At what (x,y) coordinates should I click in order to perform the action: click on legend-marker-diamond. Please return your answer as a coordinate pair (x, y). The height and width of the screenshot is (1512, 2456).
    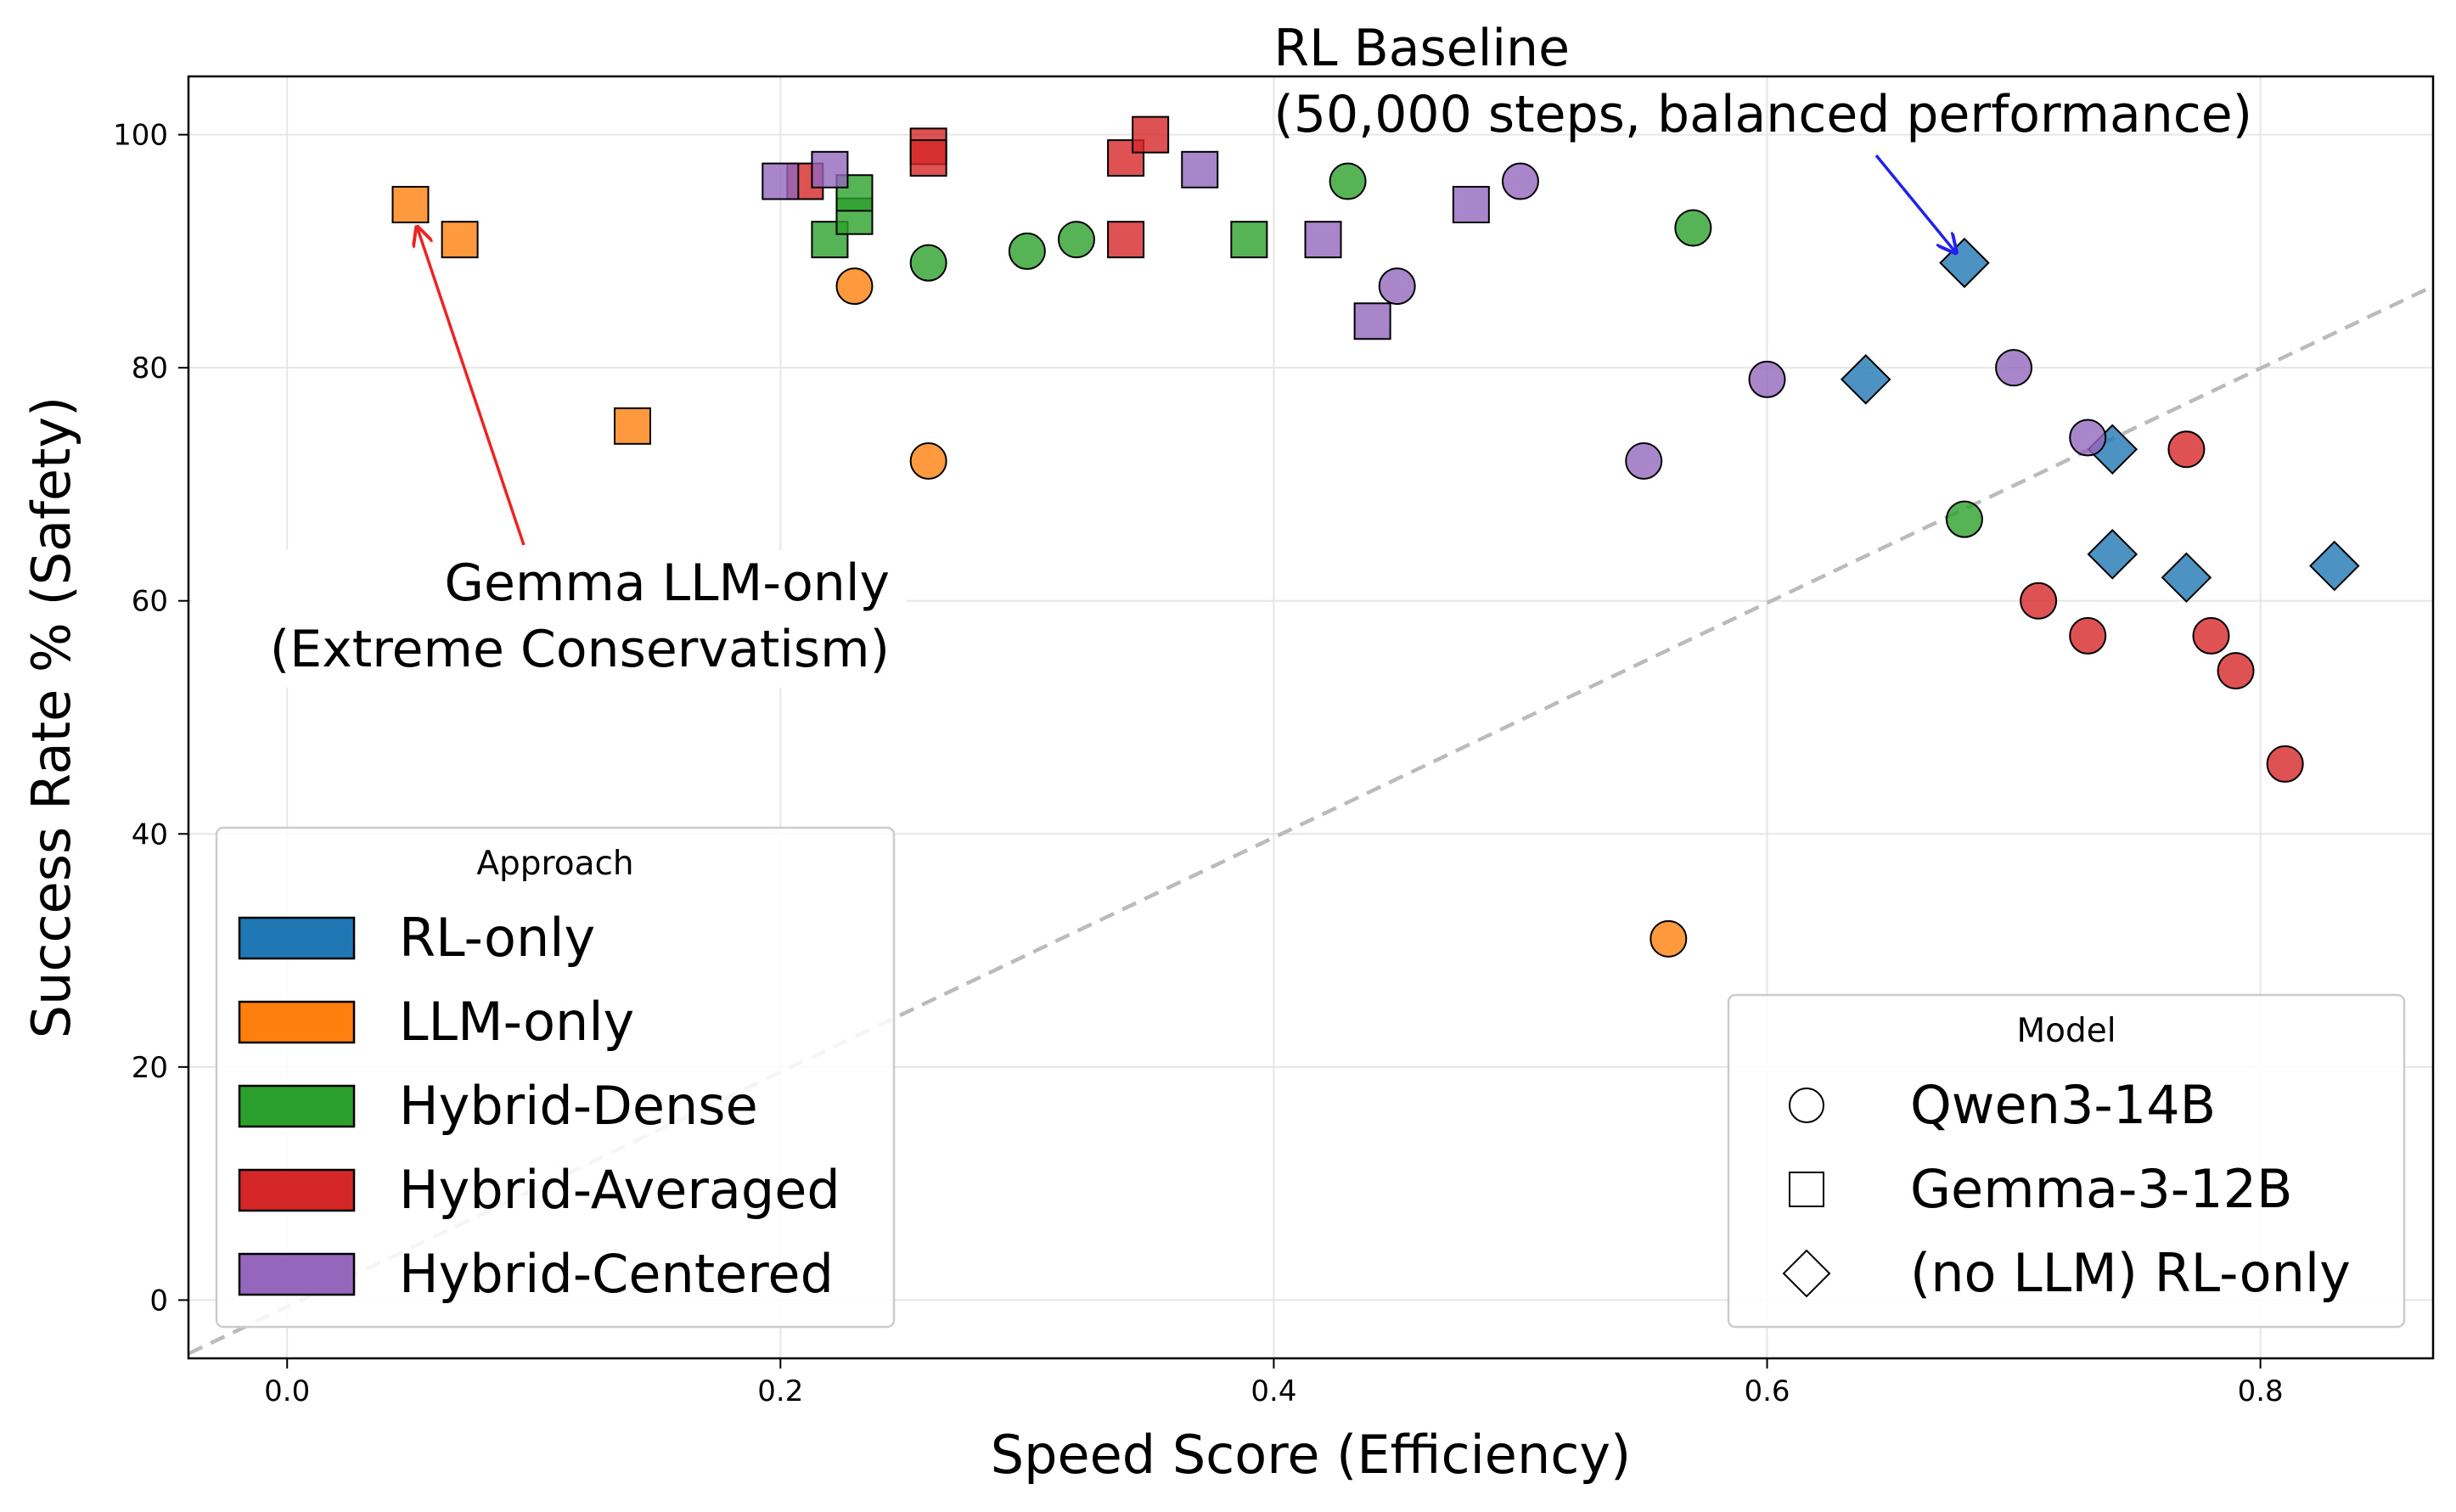
    Looking at the image, I should click on (1806, 1273).